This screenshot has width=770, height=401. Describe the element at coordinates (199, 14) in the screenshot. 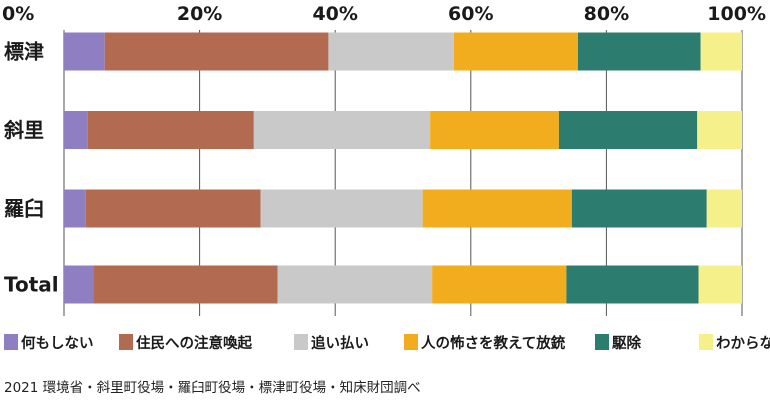

I see `x-tick-label: 20%` at that location.